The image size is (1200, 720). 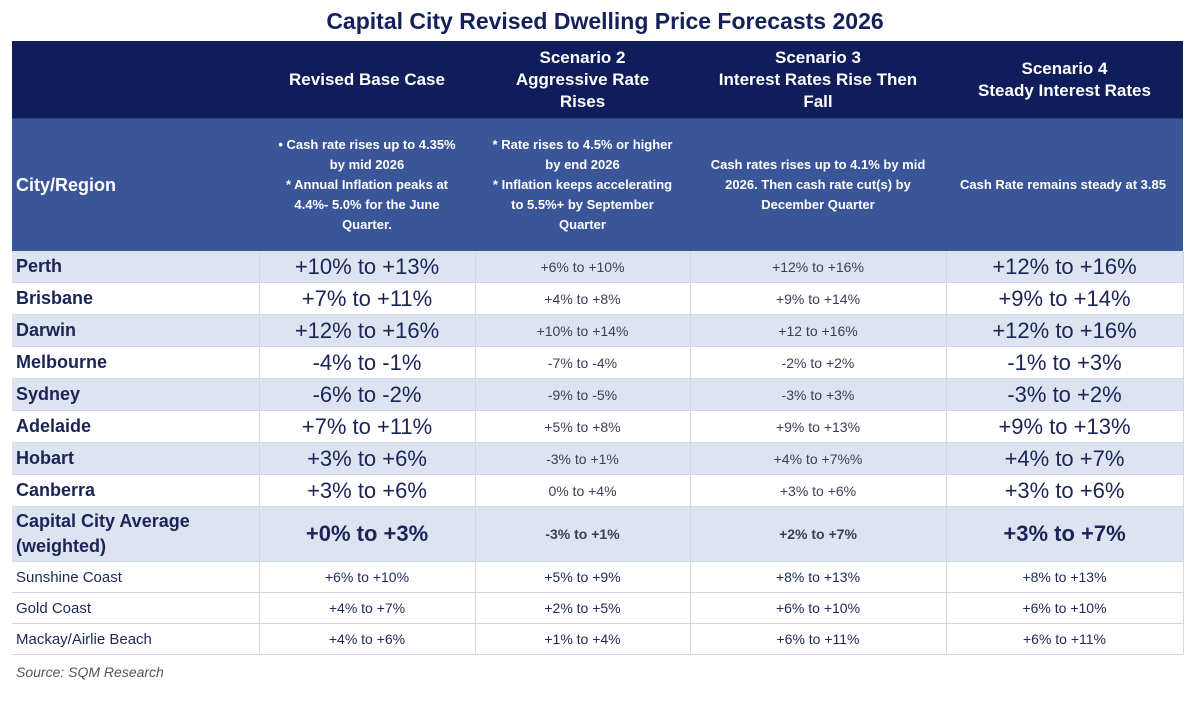 What do you see at coordinates (818, 80) in the screenshot?
I see `header-scenario-3: Scenario 3 Interest Rates Rise Then Fall` at bounding box center [818, 80].